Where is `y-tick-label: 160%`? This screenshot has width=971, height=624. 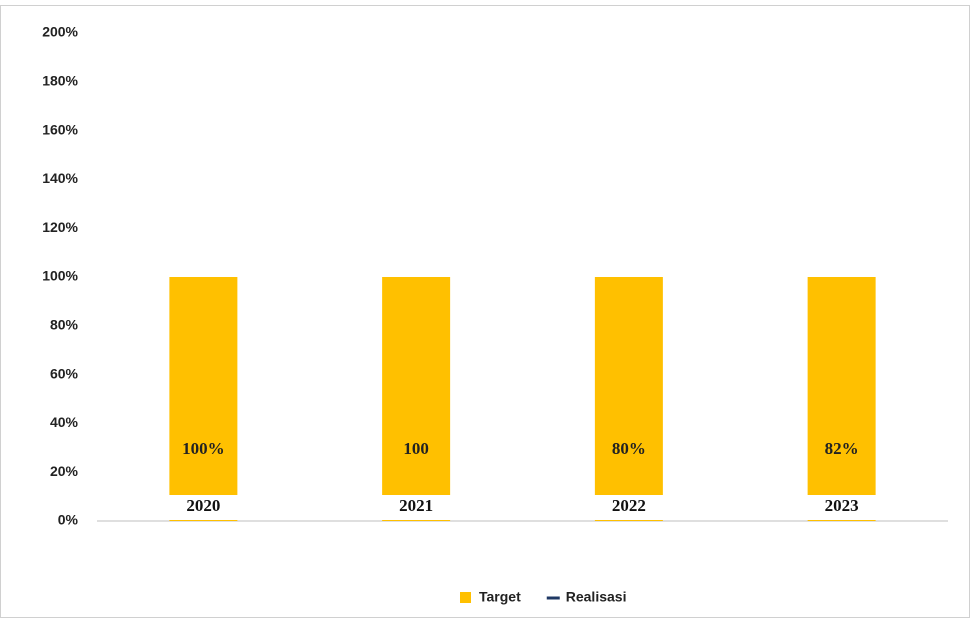
y-tick-label: 160% is located at coordinates (60, 129).